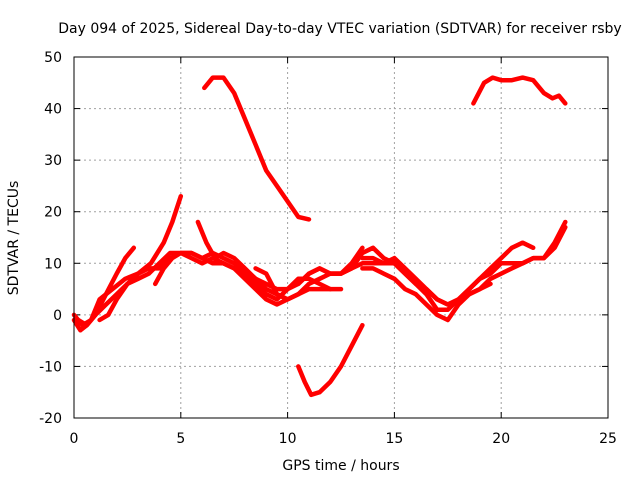 This screenshot has height=480, width=640. Describe the element at coordinates (373, 281) in the screenshot. I see `series-line-s7` at that location.